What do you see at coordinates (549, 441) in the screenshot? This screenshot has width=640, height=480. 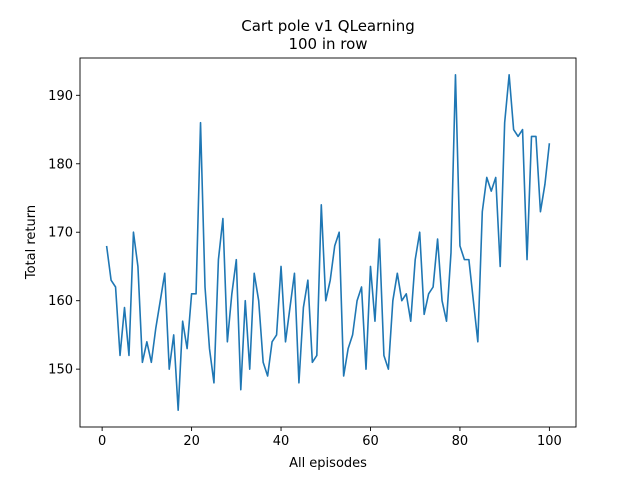 I see `x-tick-label-100: 100` at bounding box center [549, 441].